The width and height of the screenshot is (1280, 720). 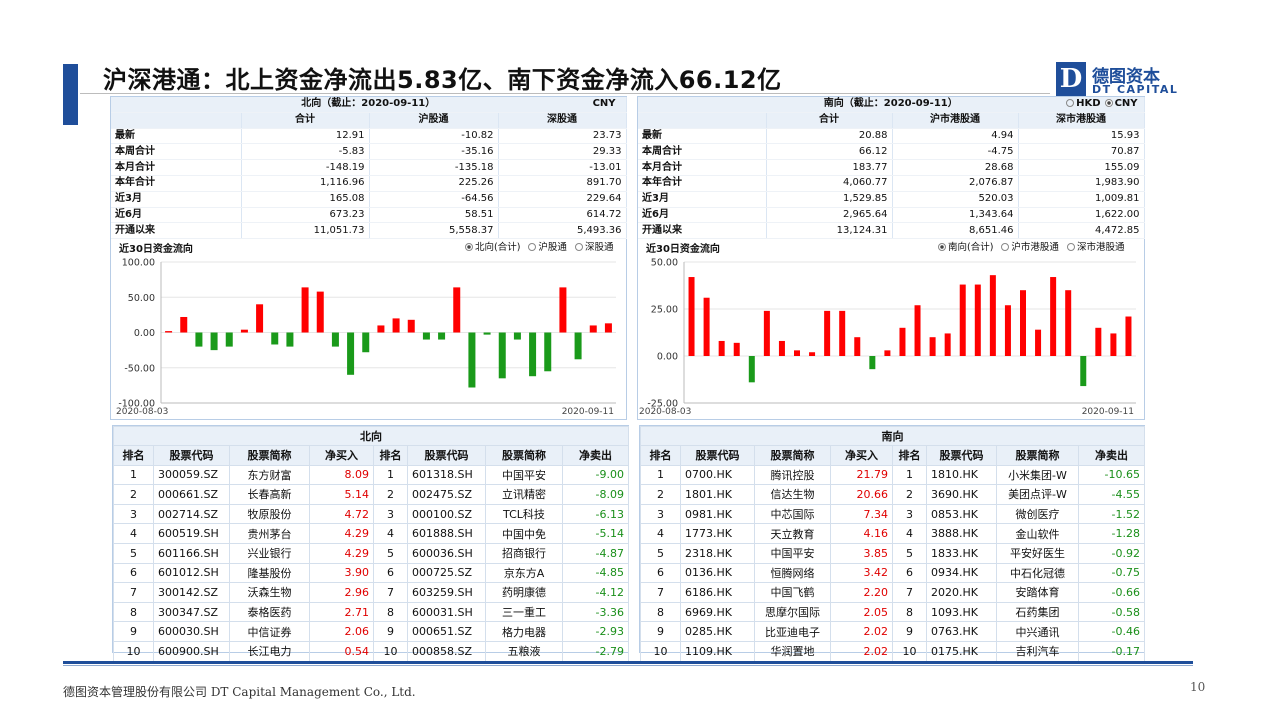 I want to click on south-radio-option: 南向(合计), so click(x=963, y=247).